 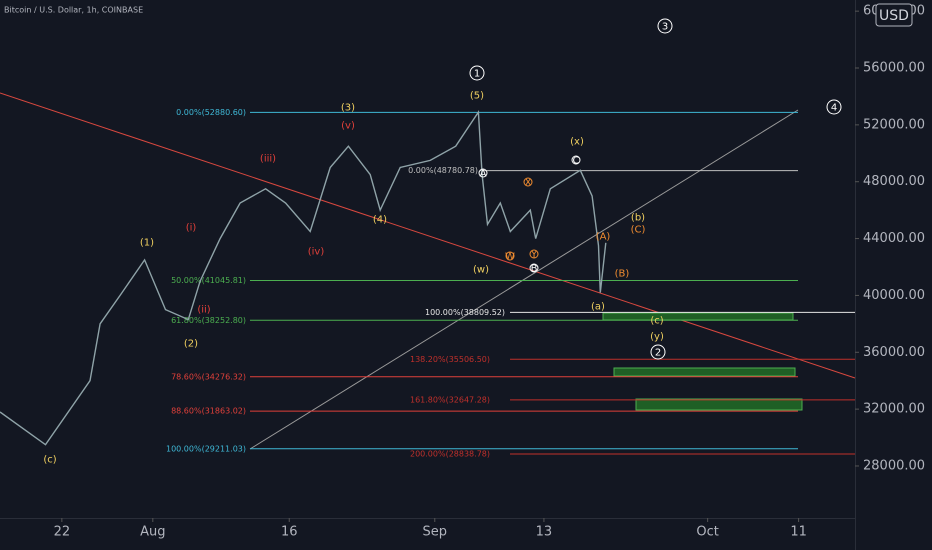 I want to click on x-tick-label: Aug, so click(x=152, y=532).